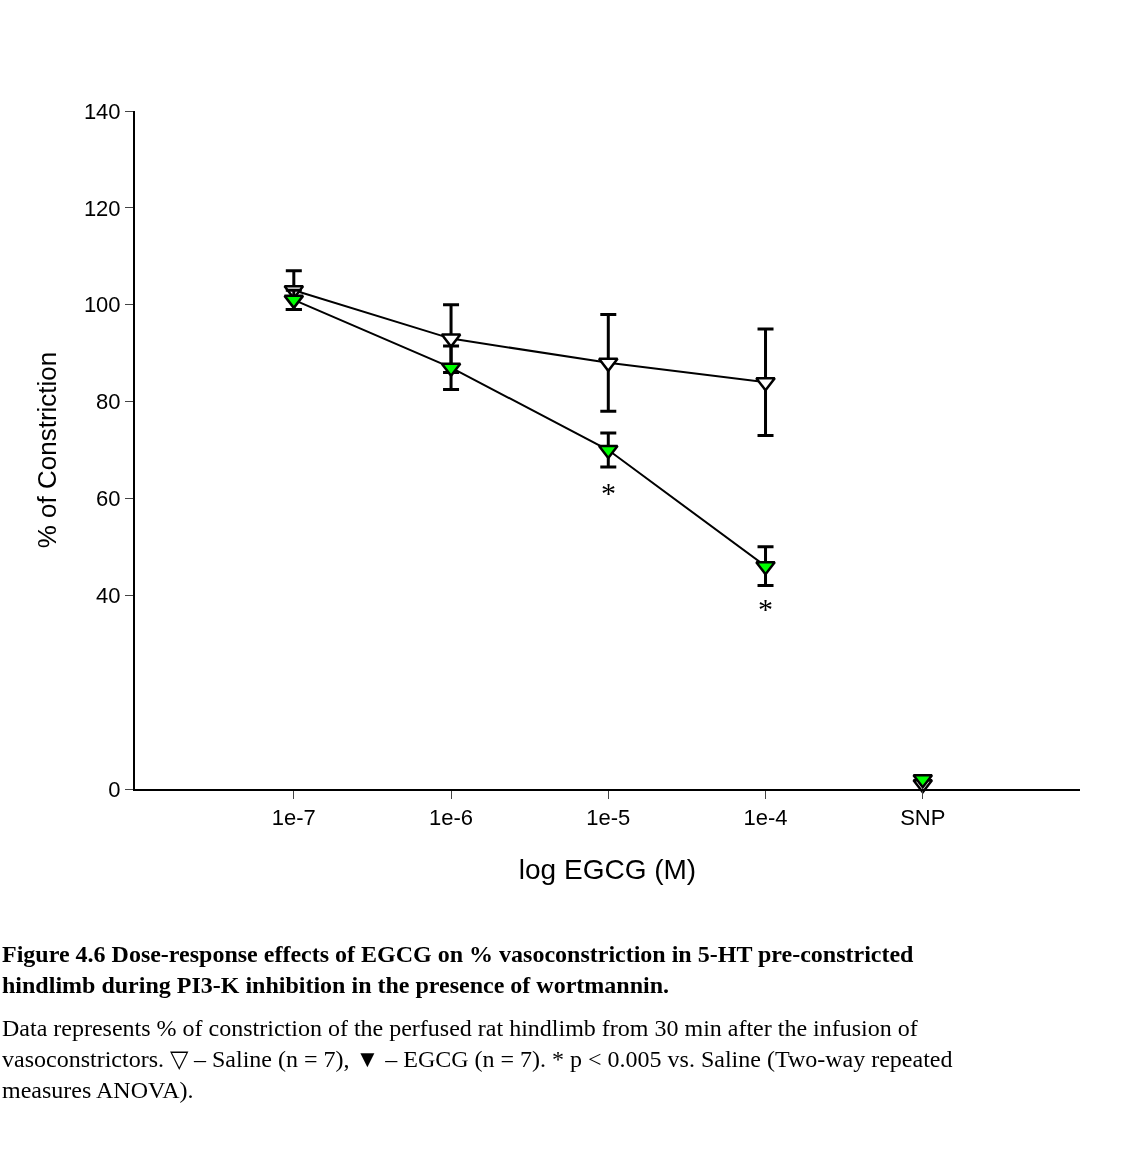 The width and height of the screenshot is (1128, 1158). Describe the element at coordinates (608, 818) in the screenshot. I see `x-tick-label: 1e-5` at that location.